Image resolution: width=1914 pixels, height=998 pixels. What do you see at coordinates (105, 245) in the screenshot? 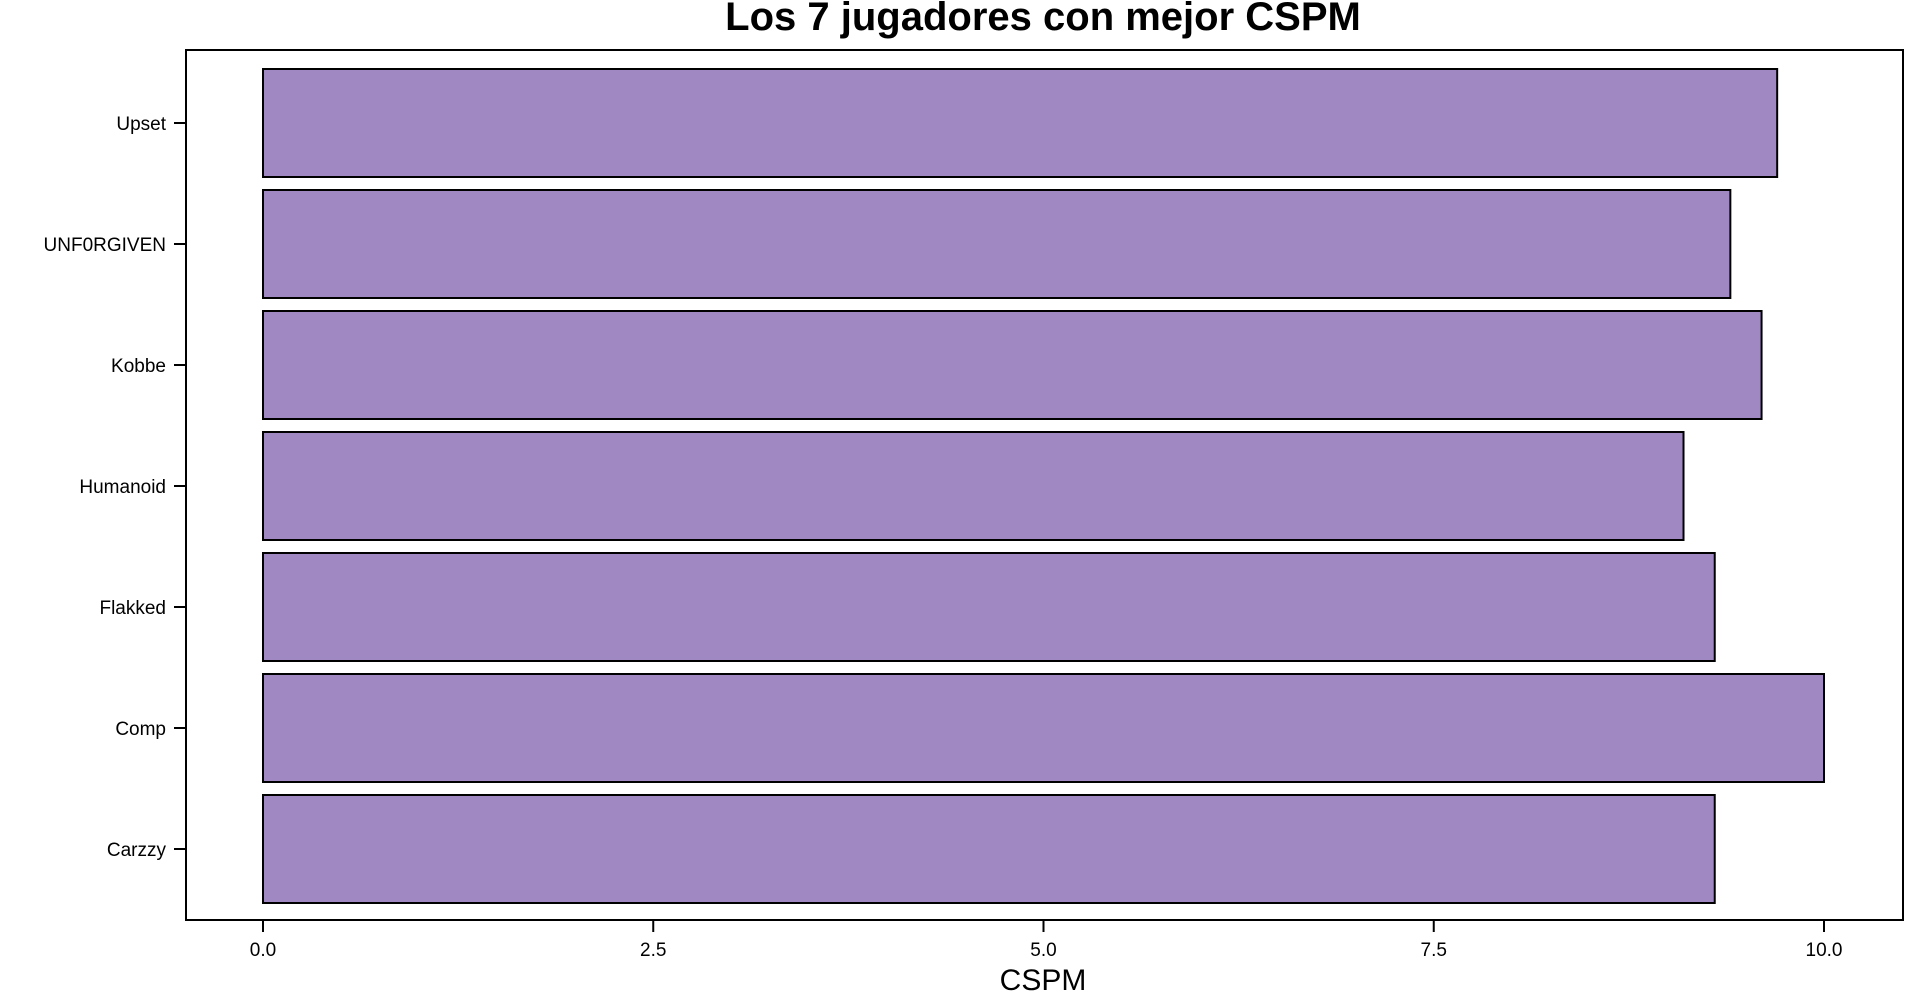
I see `y-tick-label: UNF0RGIVEN` at bounding box center [105, 245].